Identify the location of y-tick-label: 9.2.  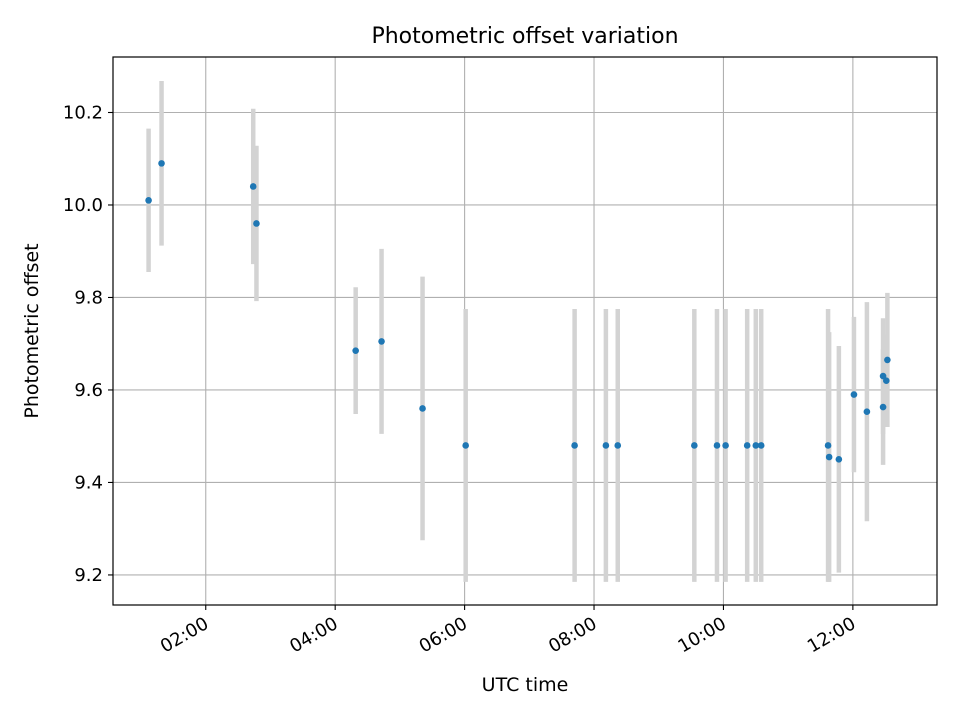
(88, 575).